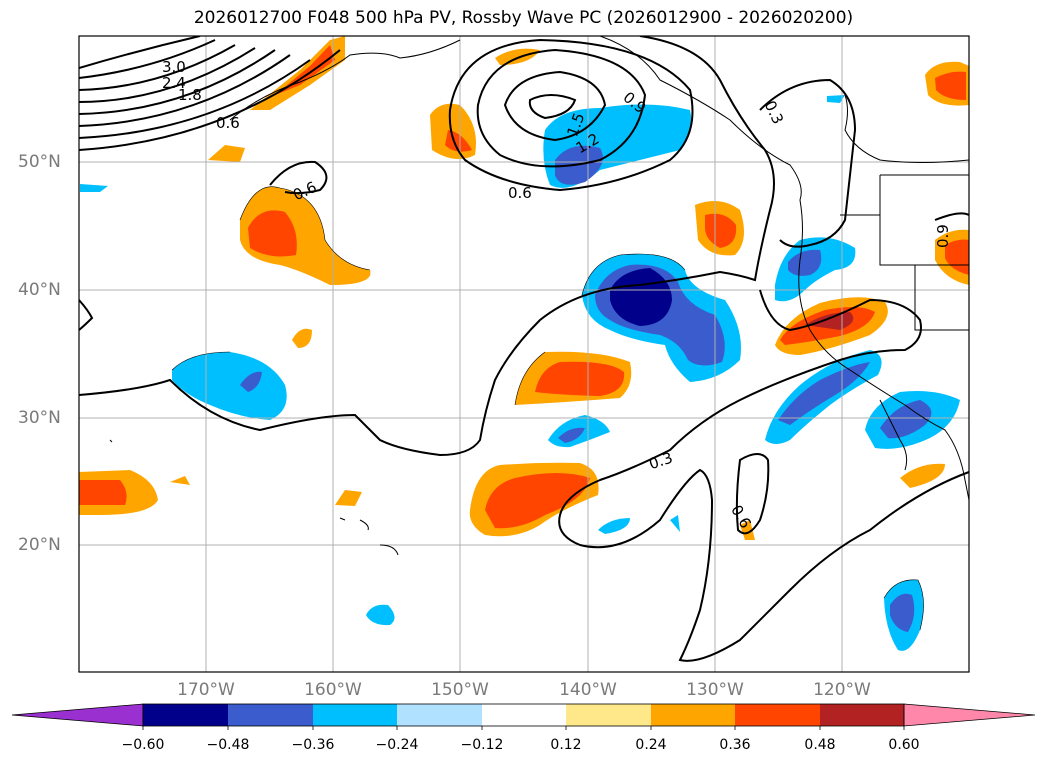 The image size is (1047, 765). Describe the element at coordinates (460, 690) in the screenshot. I see `lon-label-150w: 150°W` at that location.